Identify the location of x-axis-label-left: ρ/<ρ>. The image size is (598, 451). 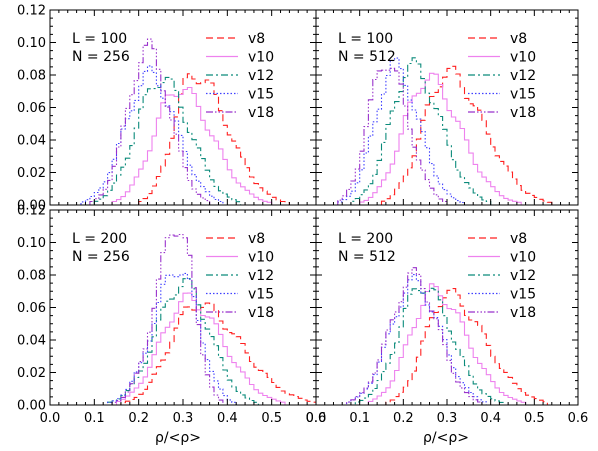
(178, 438).